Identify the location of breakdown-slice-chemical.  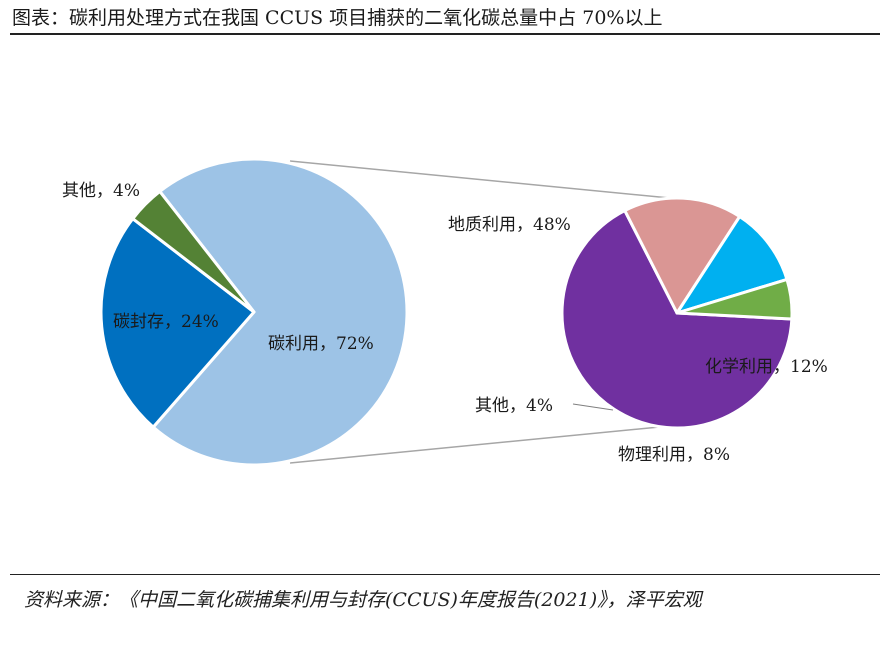
(682, 255).